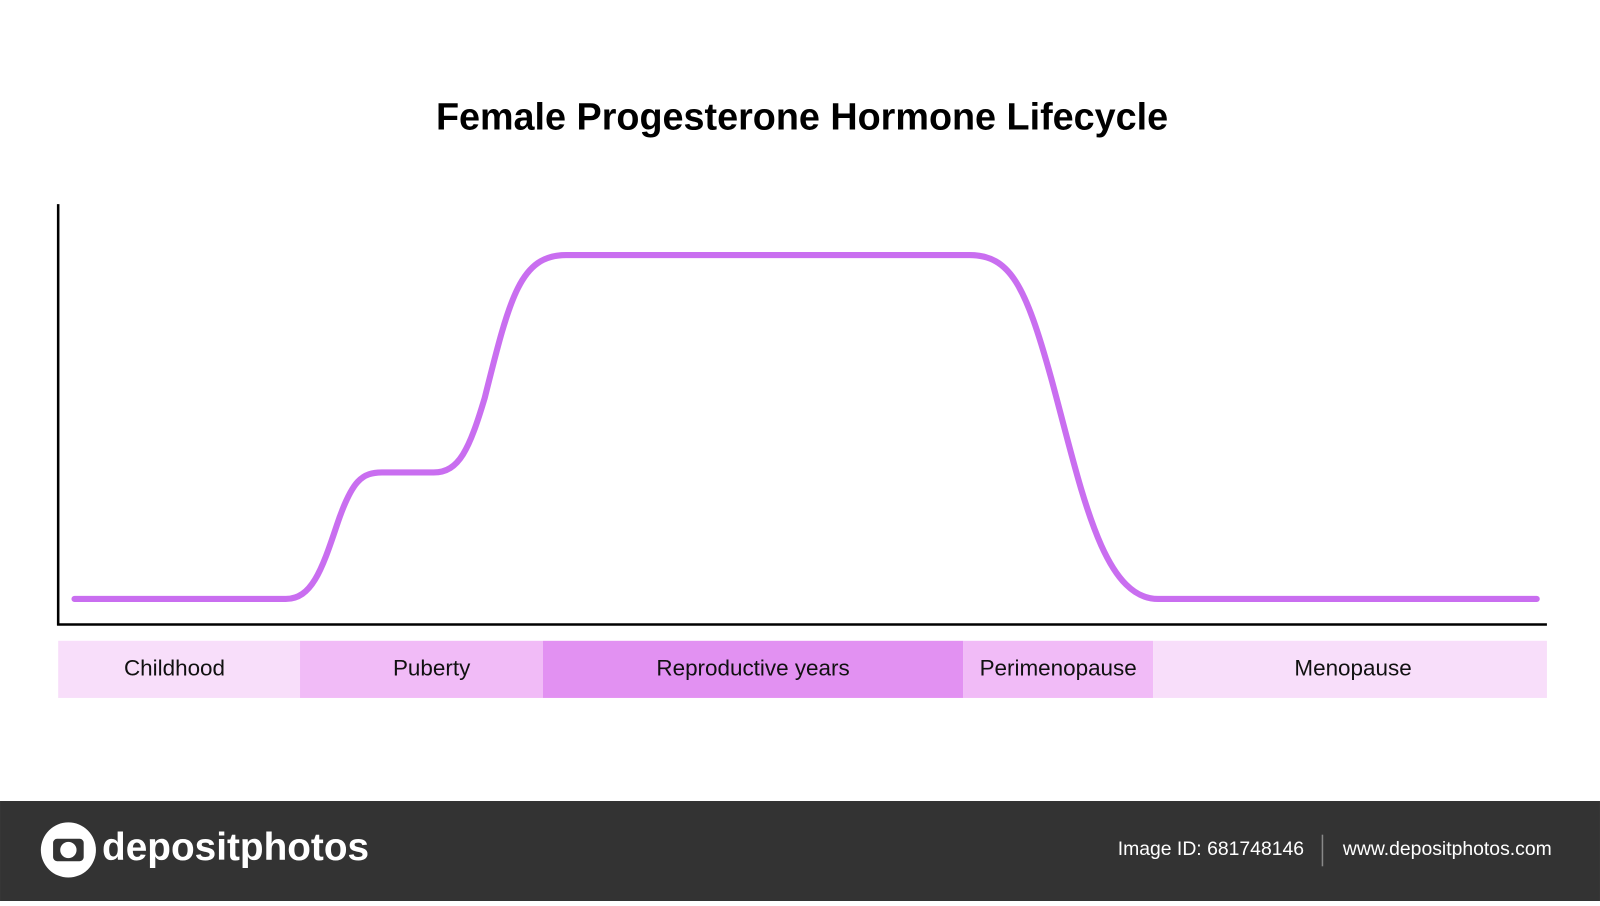 The image size is (1600, 906). Describe the element at coordinates (1211, 849) in the screenshot. I see `image-id: Image ID: 681748146` at that location.